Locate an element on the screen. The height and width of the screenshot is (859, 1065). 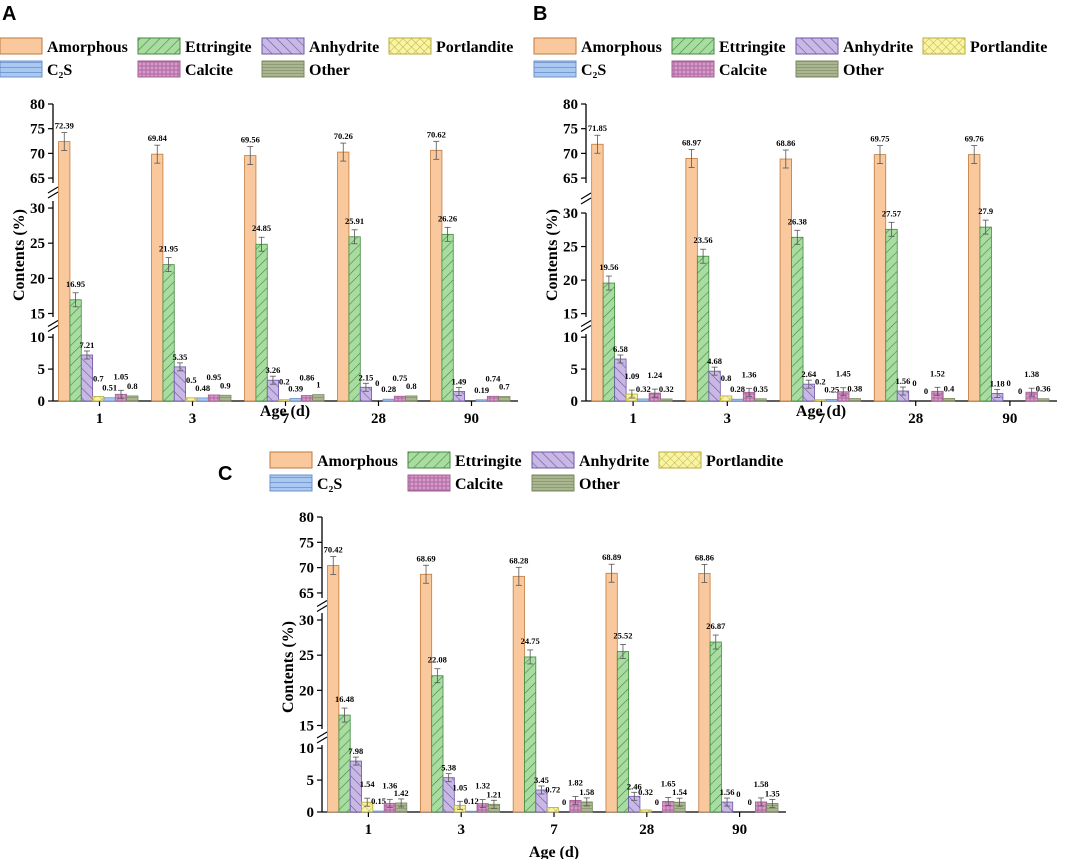
data-label: 0.35 is located at coordinates (760, 389).